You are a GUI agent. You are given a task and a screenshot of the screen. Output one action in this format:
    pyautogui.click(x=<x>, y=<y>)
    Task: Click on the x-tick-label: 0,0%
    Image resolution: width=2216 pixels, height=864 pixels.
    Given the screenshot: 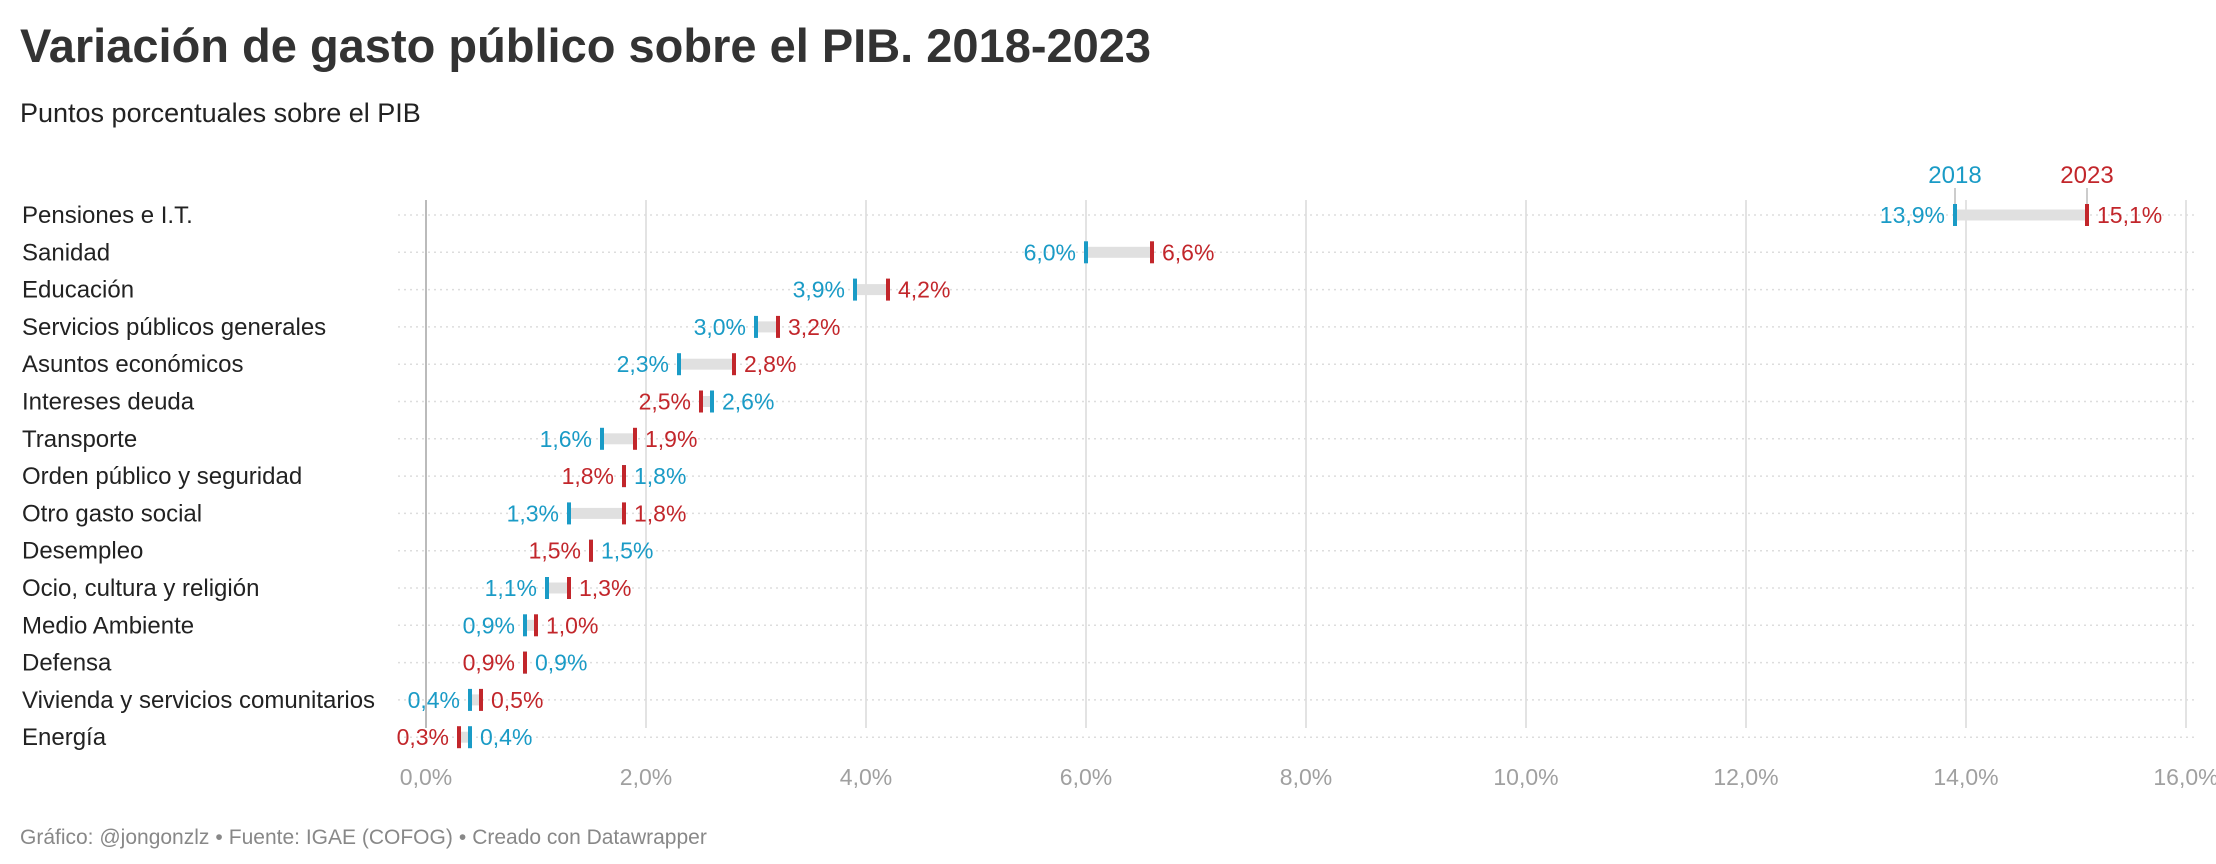 What is the action you would take?
    pyautogui.click(x=426, y=777)
    